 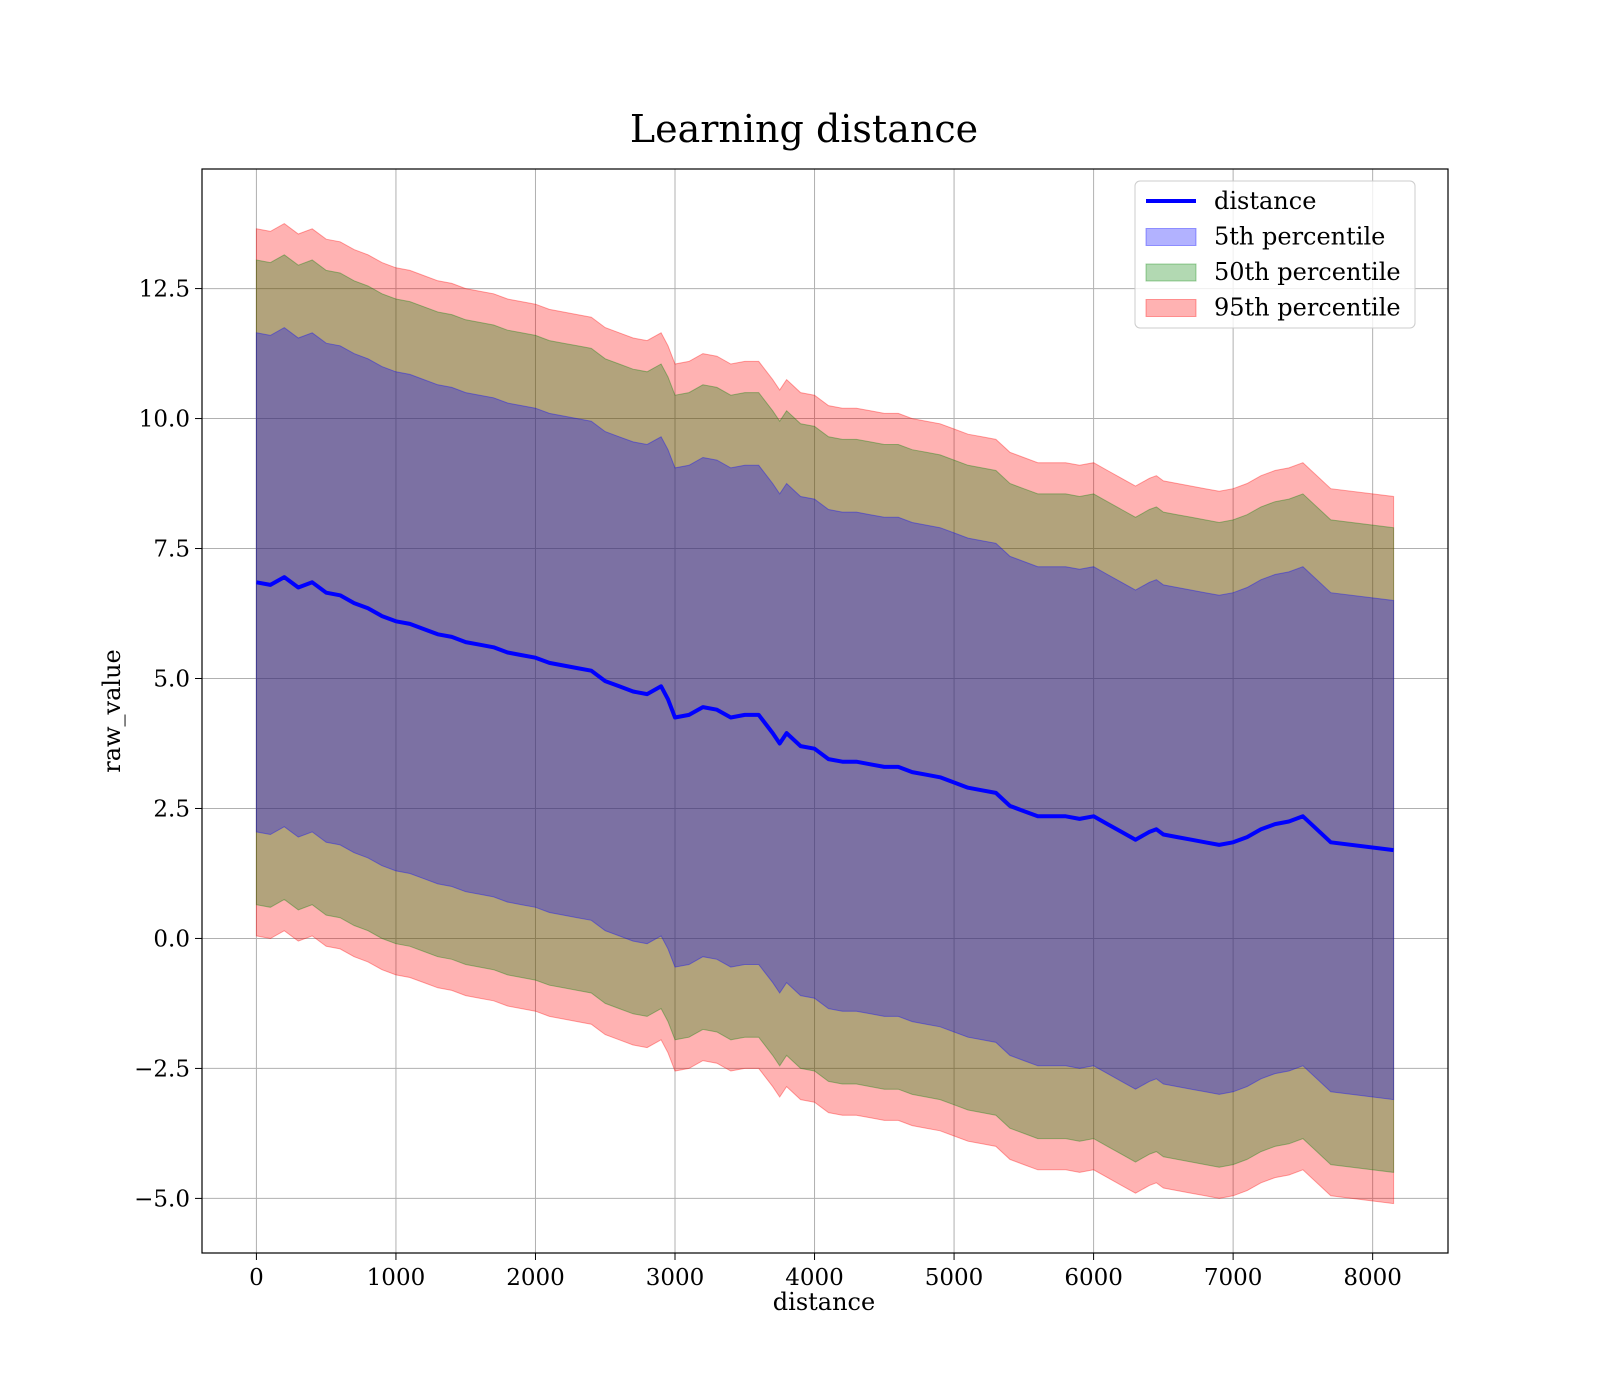 What do you see at coordinates (954, 1278) in the screenshot?
I see `x-tick-label: 5000` at bounding box center [954, 1278].